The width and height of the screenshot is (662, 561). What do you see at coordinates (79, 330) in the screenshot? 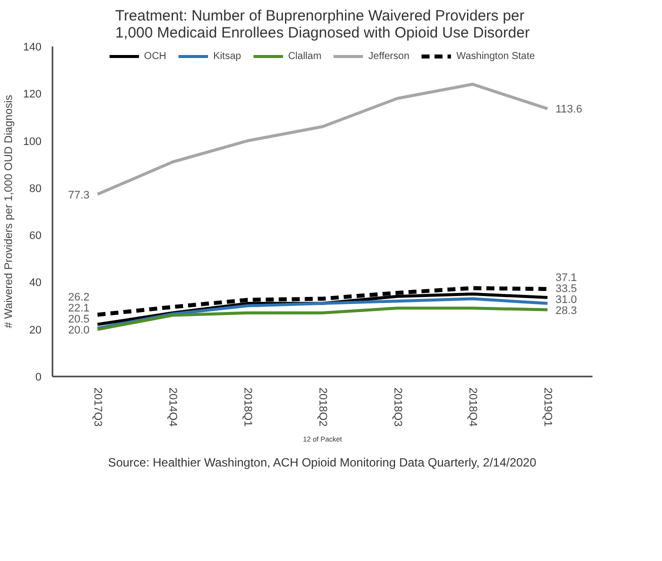
I see `data-label: 20.0` at bounding box center [79, 330].